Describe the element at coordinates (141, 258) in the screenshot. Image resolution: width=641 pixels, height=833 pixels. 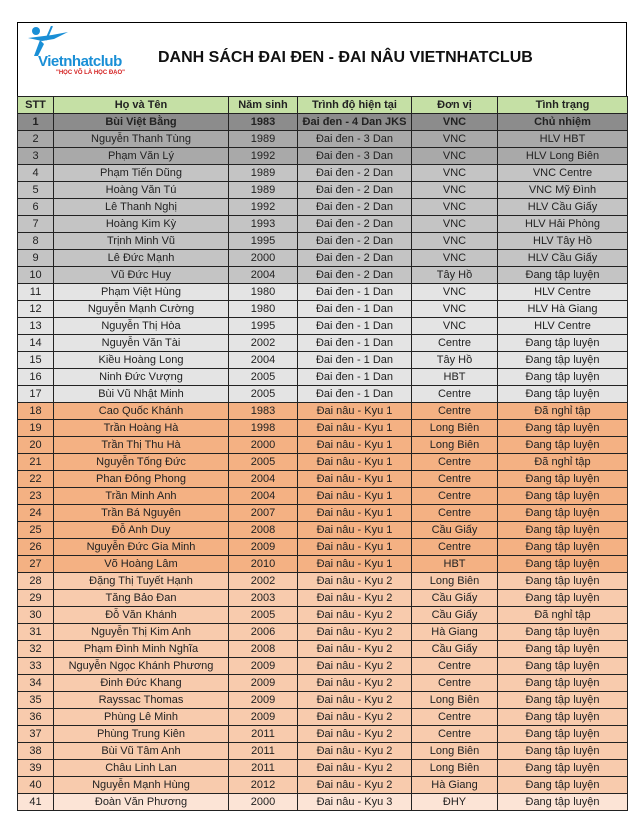
I see `cell-name: Lê Đức Mạnh` at that location.